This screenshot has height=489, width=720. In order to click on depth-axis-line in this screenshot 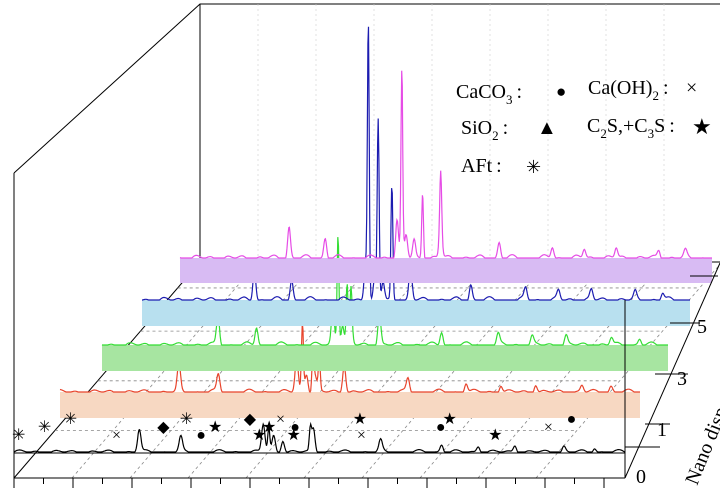, I will do `click(672, 370)`.